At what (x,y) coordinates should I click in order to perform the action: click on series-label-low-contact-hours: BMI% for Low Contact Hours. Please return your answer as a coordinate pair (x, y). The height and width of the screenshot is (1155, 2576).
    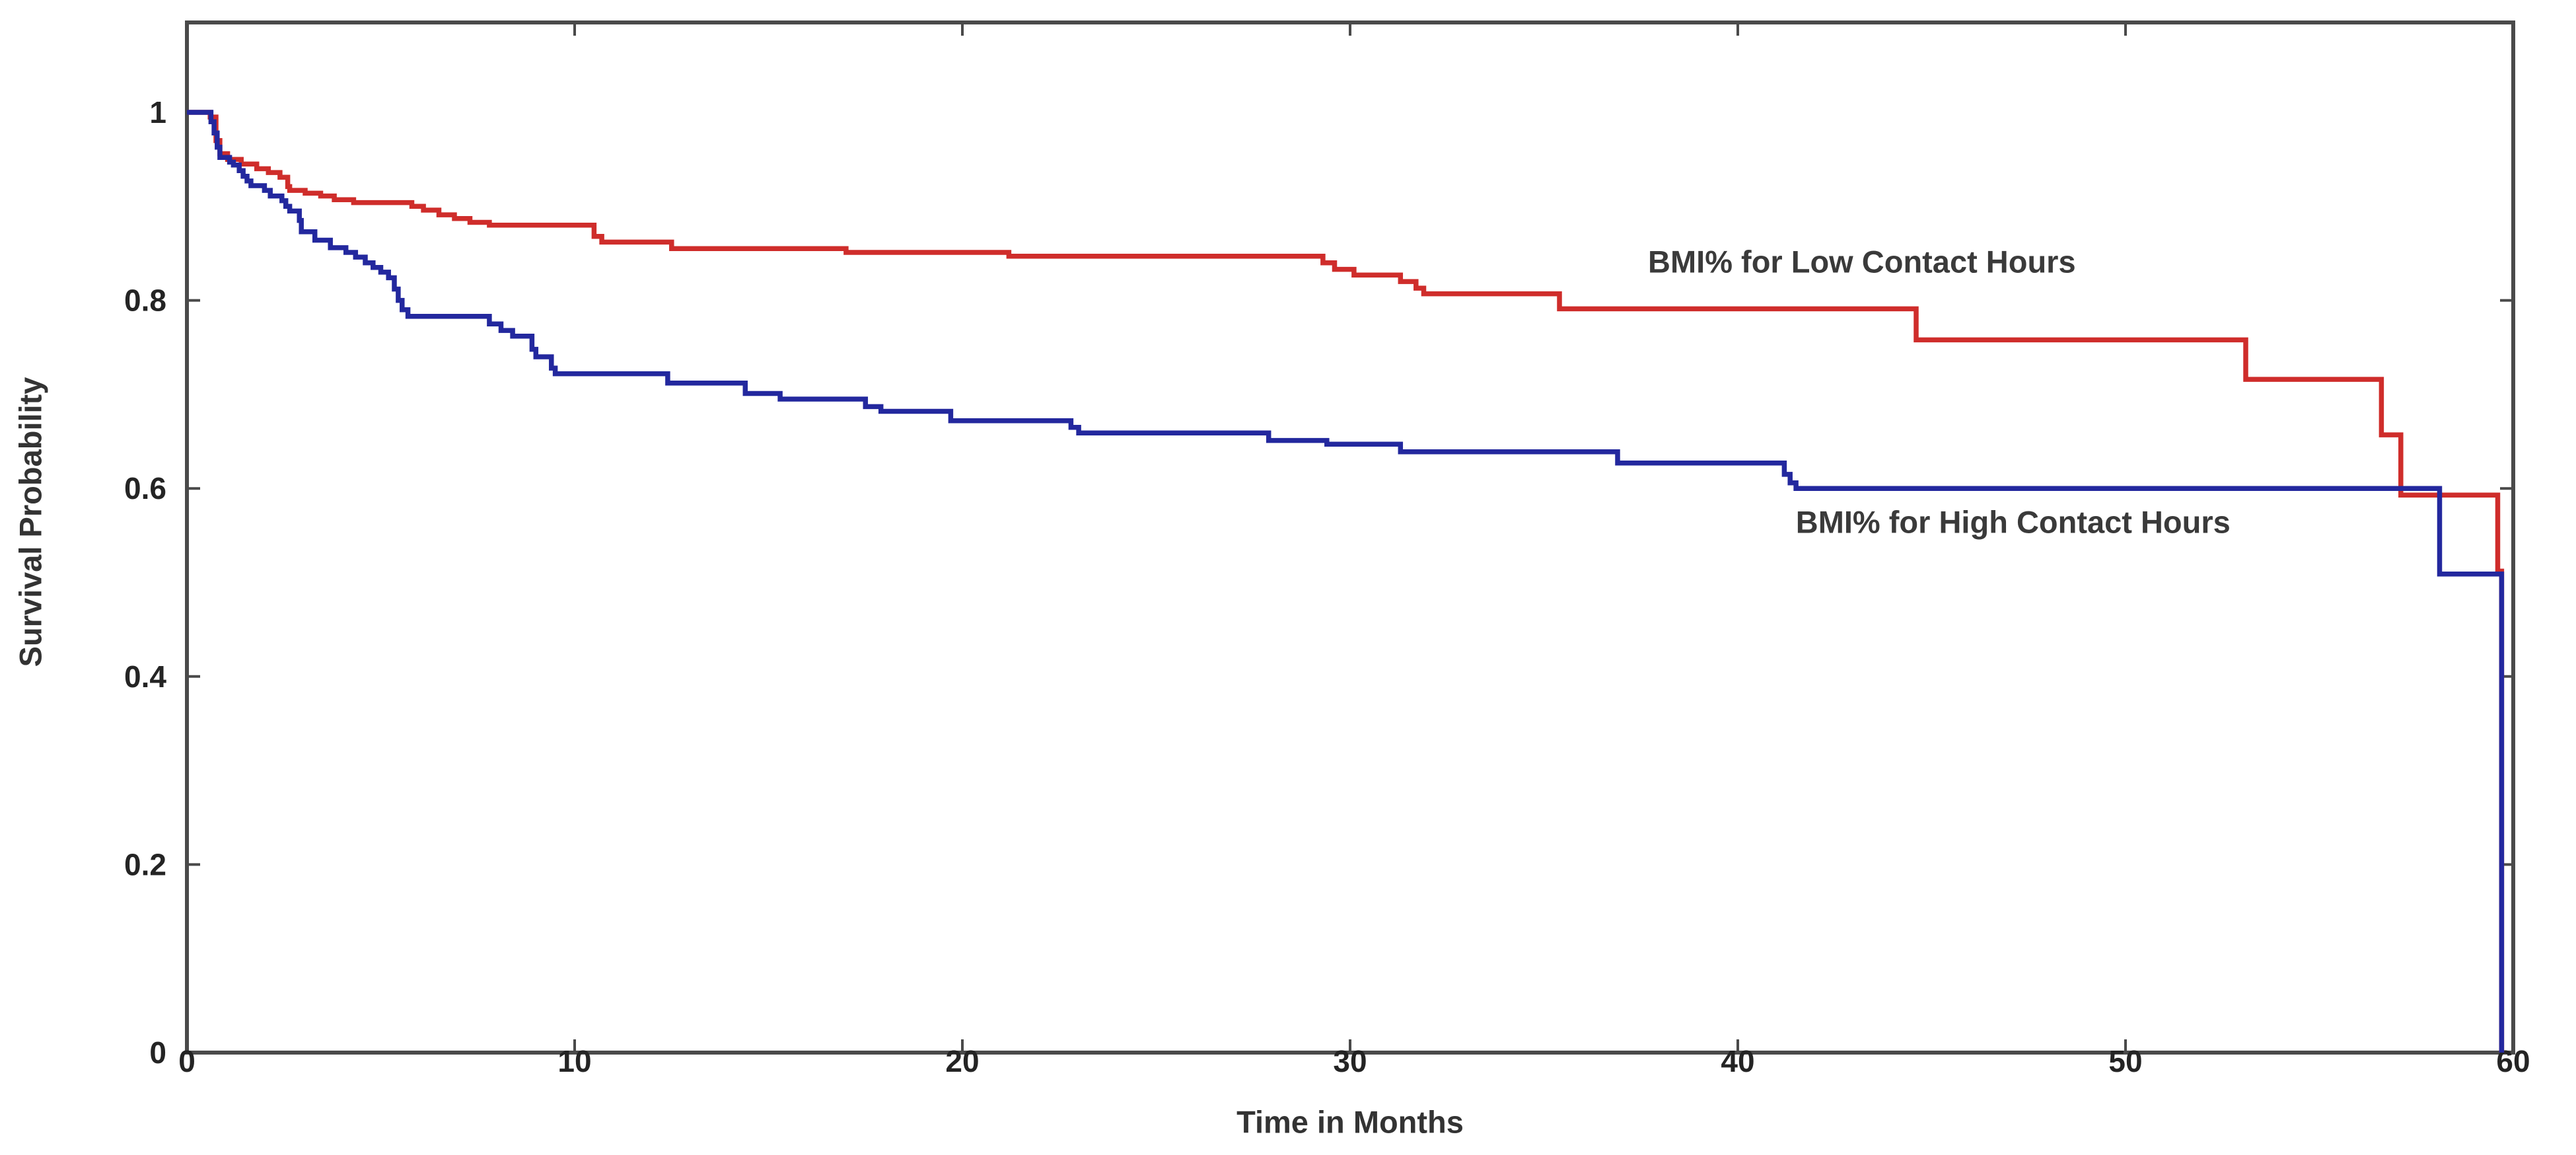
    Looking at the image, I should click on (1862, 261).